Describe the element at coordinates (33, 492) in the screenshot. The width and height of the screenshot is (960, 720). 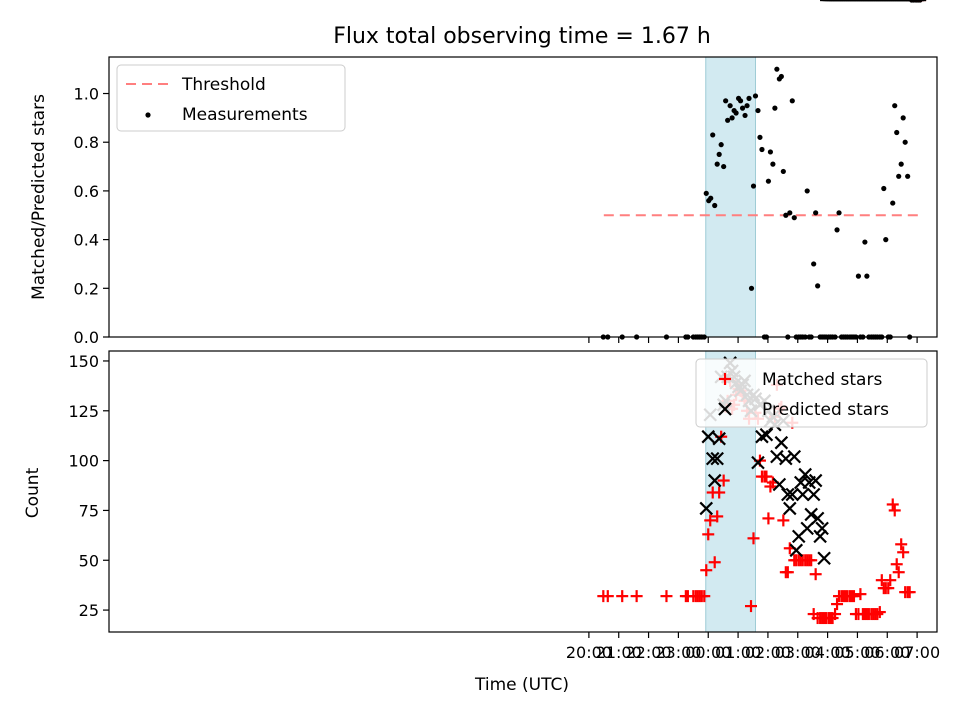
I see `count-y-axis-label: Count` at that location.